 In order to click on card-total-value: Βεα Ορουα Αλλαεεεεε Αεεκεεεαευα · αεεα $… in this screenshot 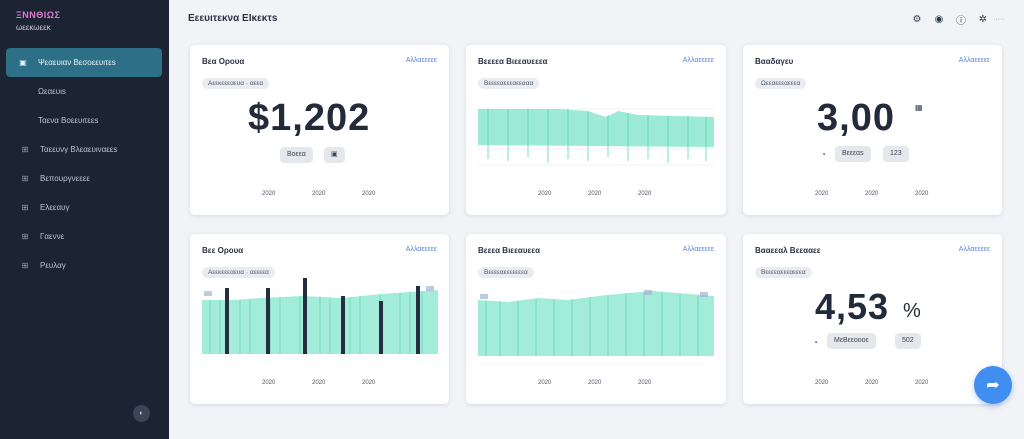, I will do `click(319, 130)`.